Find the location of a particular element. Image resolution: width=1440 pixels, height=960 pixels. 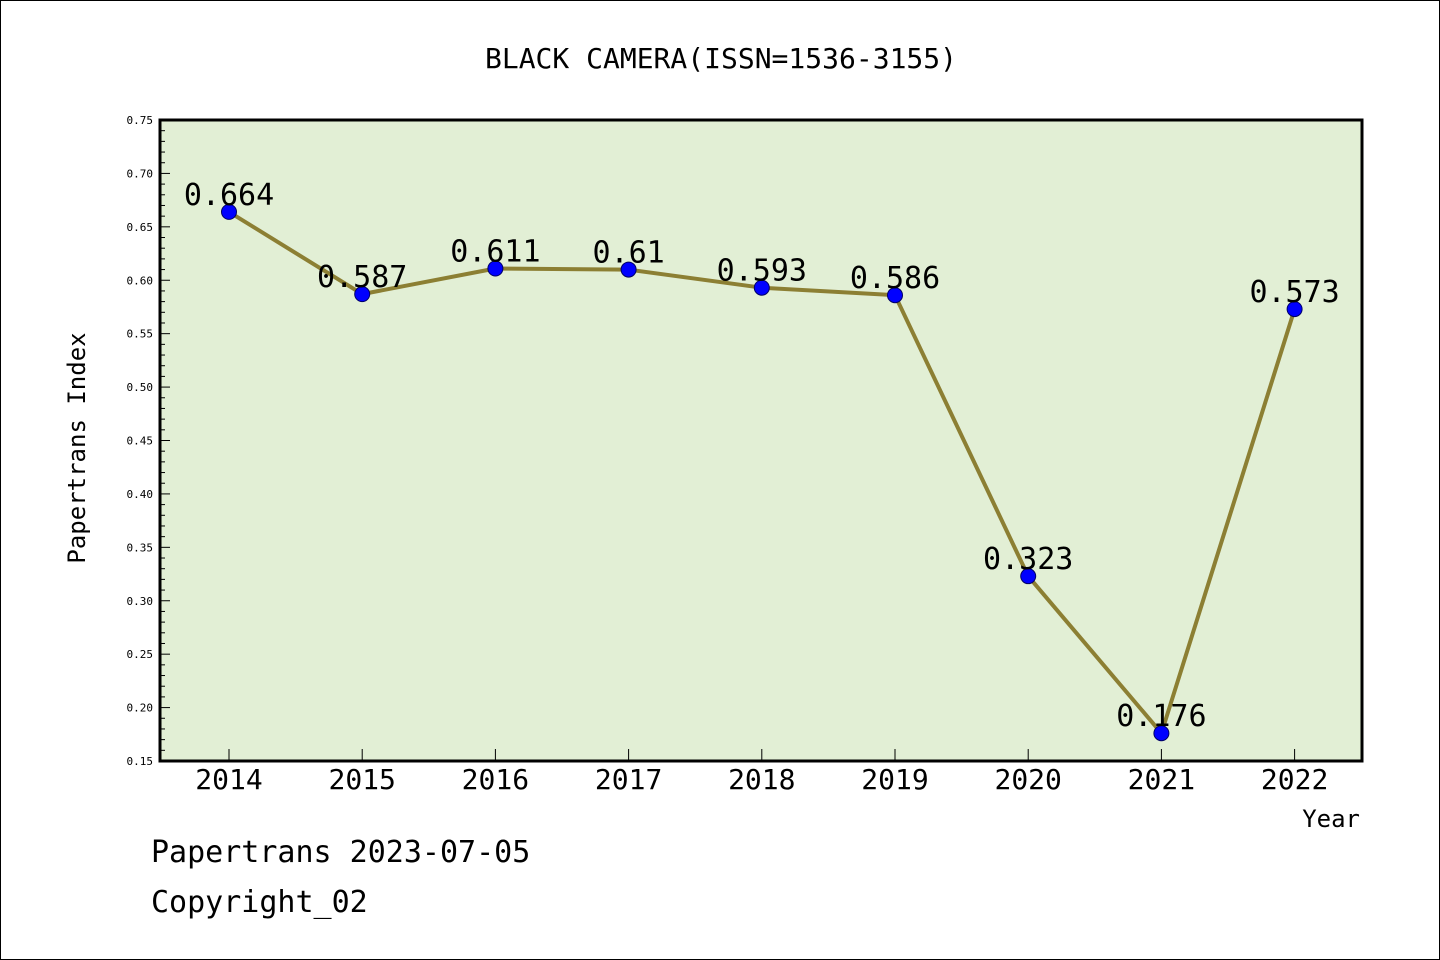

data-label: 0.323 is located at coordinates (1028, 559).